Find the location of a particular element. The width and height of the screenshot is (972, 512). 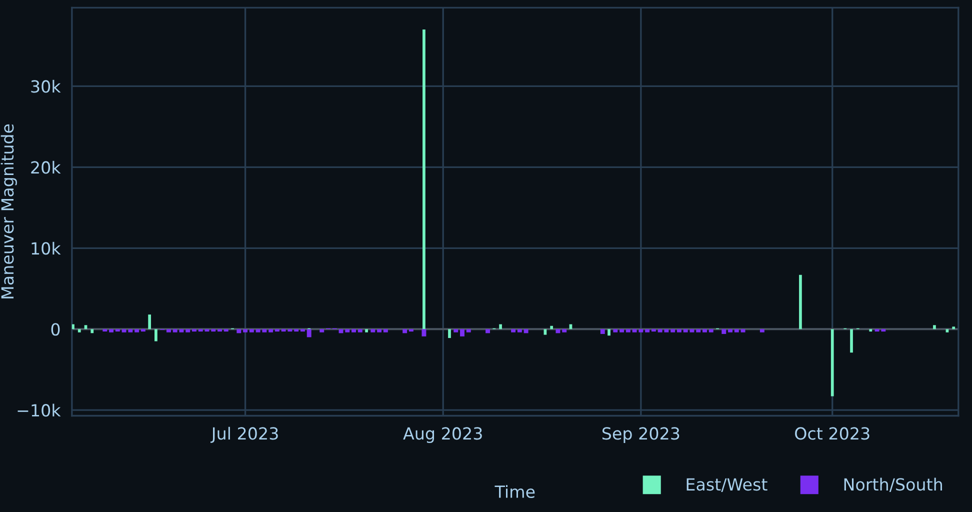

y-tick-label: 30k is located at coordinates (46, 86).